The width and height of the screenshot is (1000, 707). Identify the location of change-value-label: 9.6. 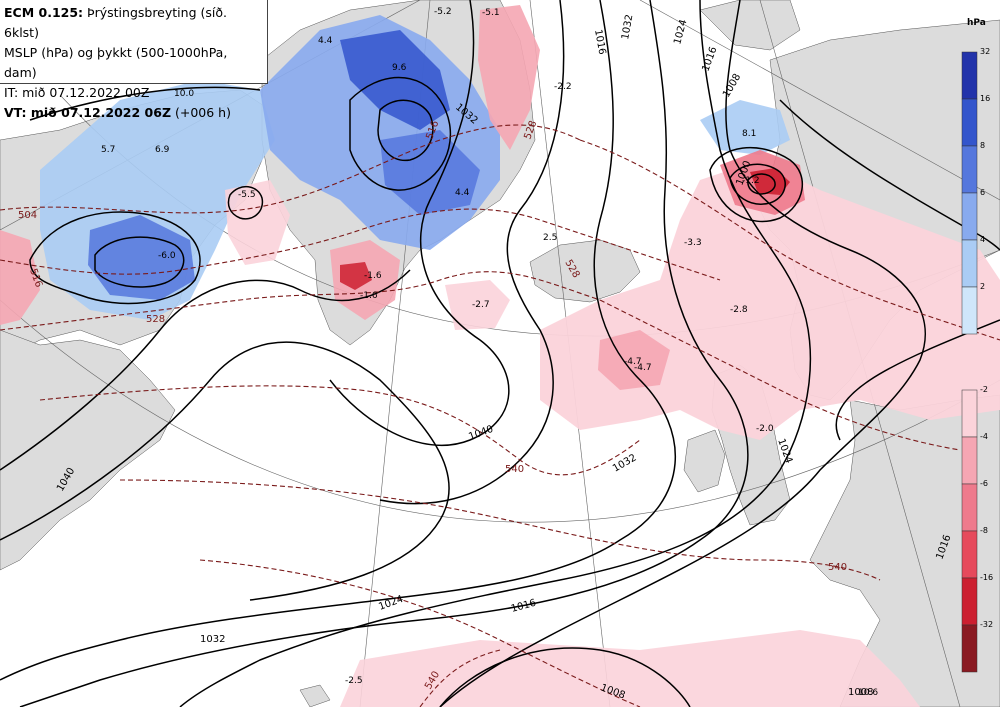
(399, 68).